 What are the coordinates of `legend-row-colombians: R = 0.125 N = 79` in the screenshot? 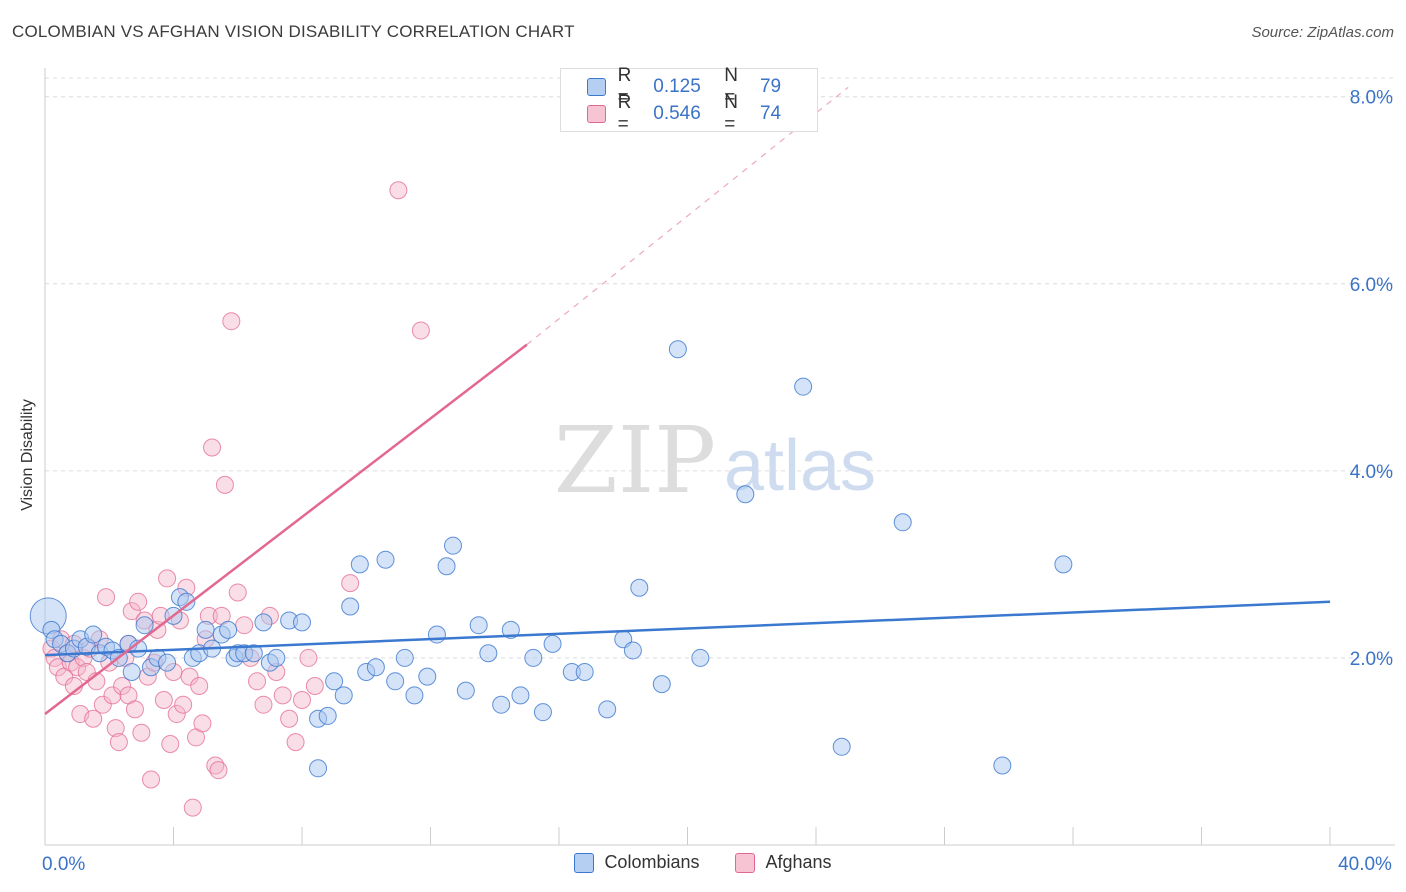 It's located at (702, 86).